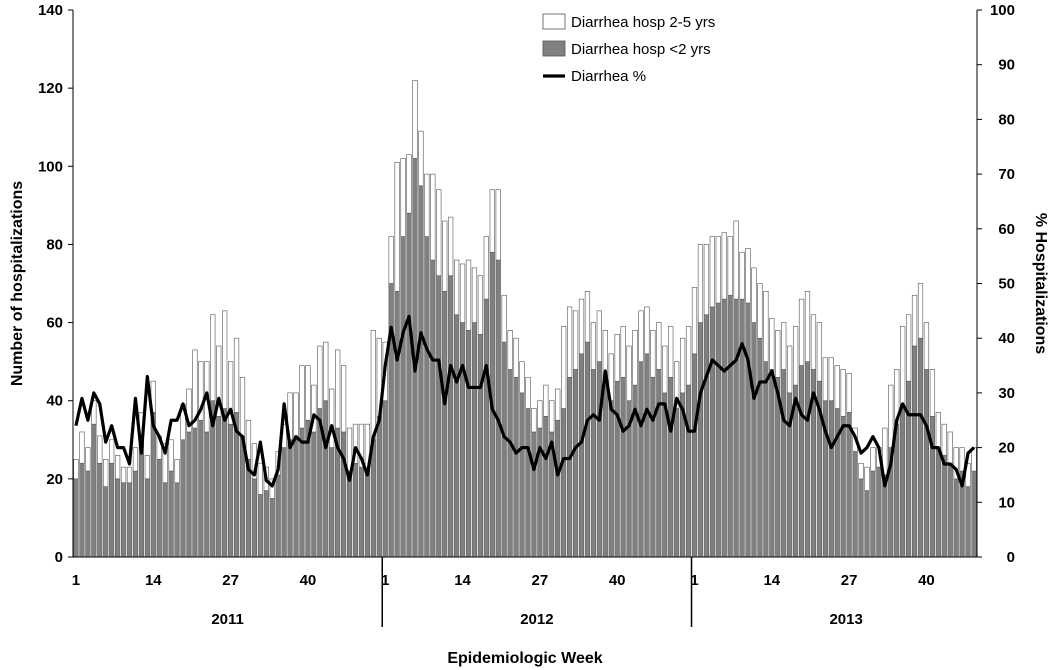  What do you see at coordinates (641, 49) in the screenshot?
I see `legend-label-under2: Diarrhea hosp <2 yrs` at bounding box center [641, 49].